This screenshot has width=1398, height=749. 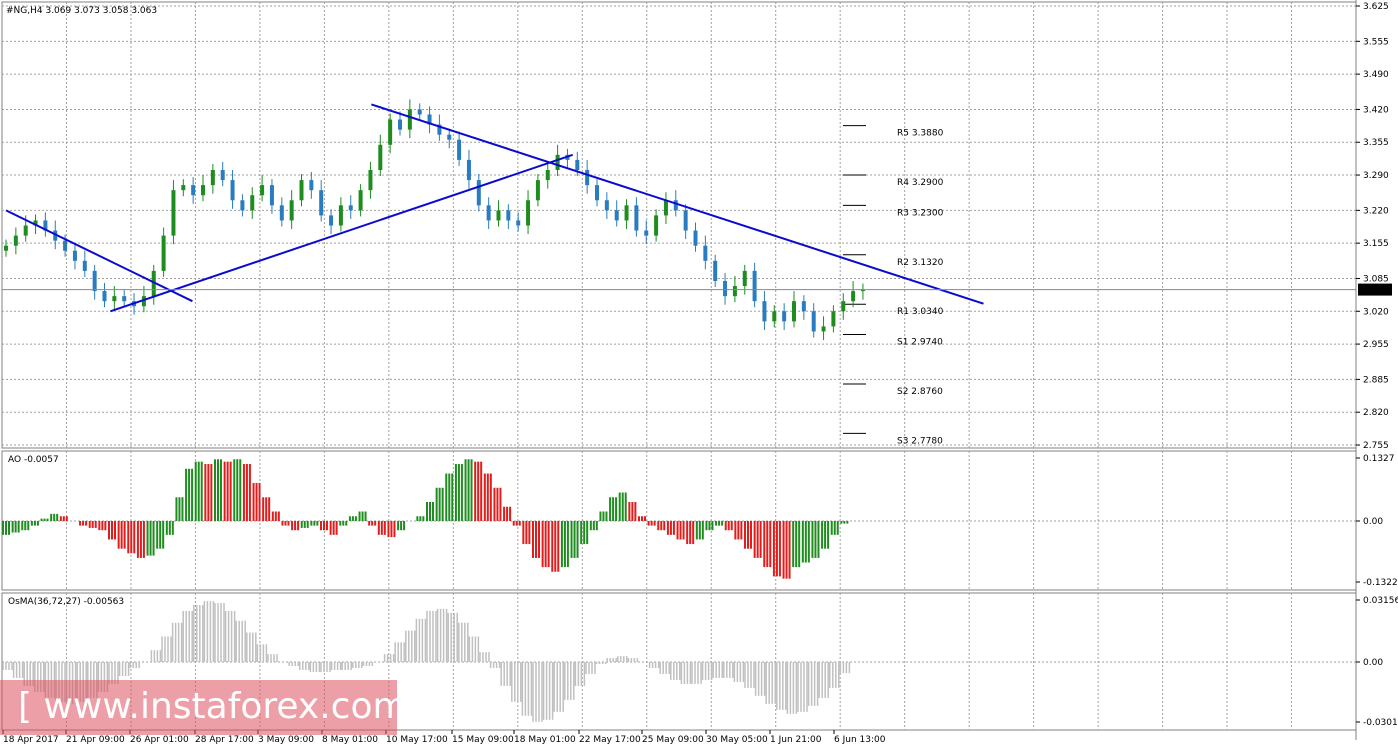 What do you see at coordinates (1376, 75) in the screenshot?
I see `price-tick-label: 3.490` at bounding box center [1376, 75].